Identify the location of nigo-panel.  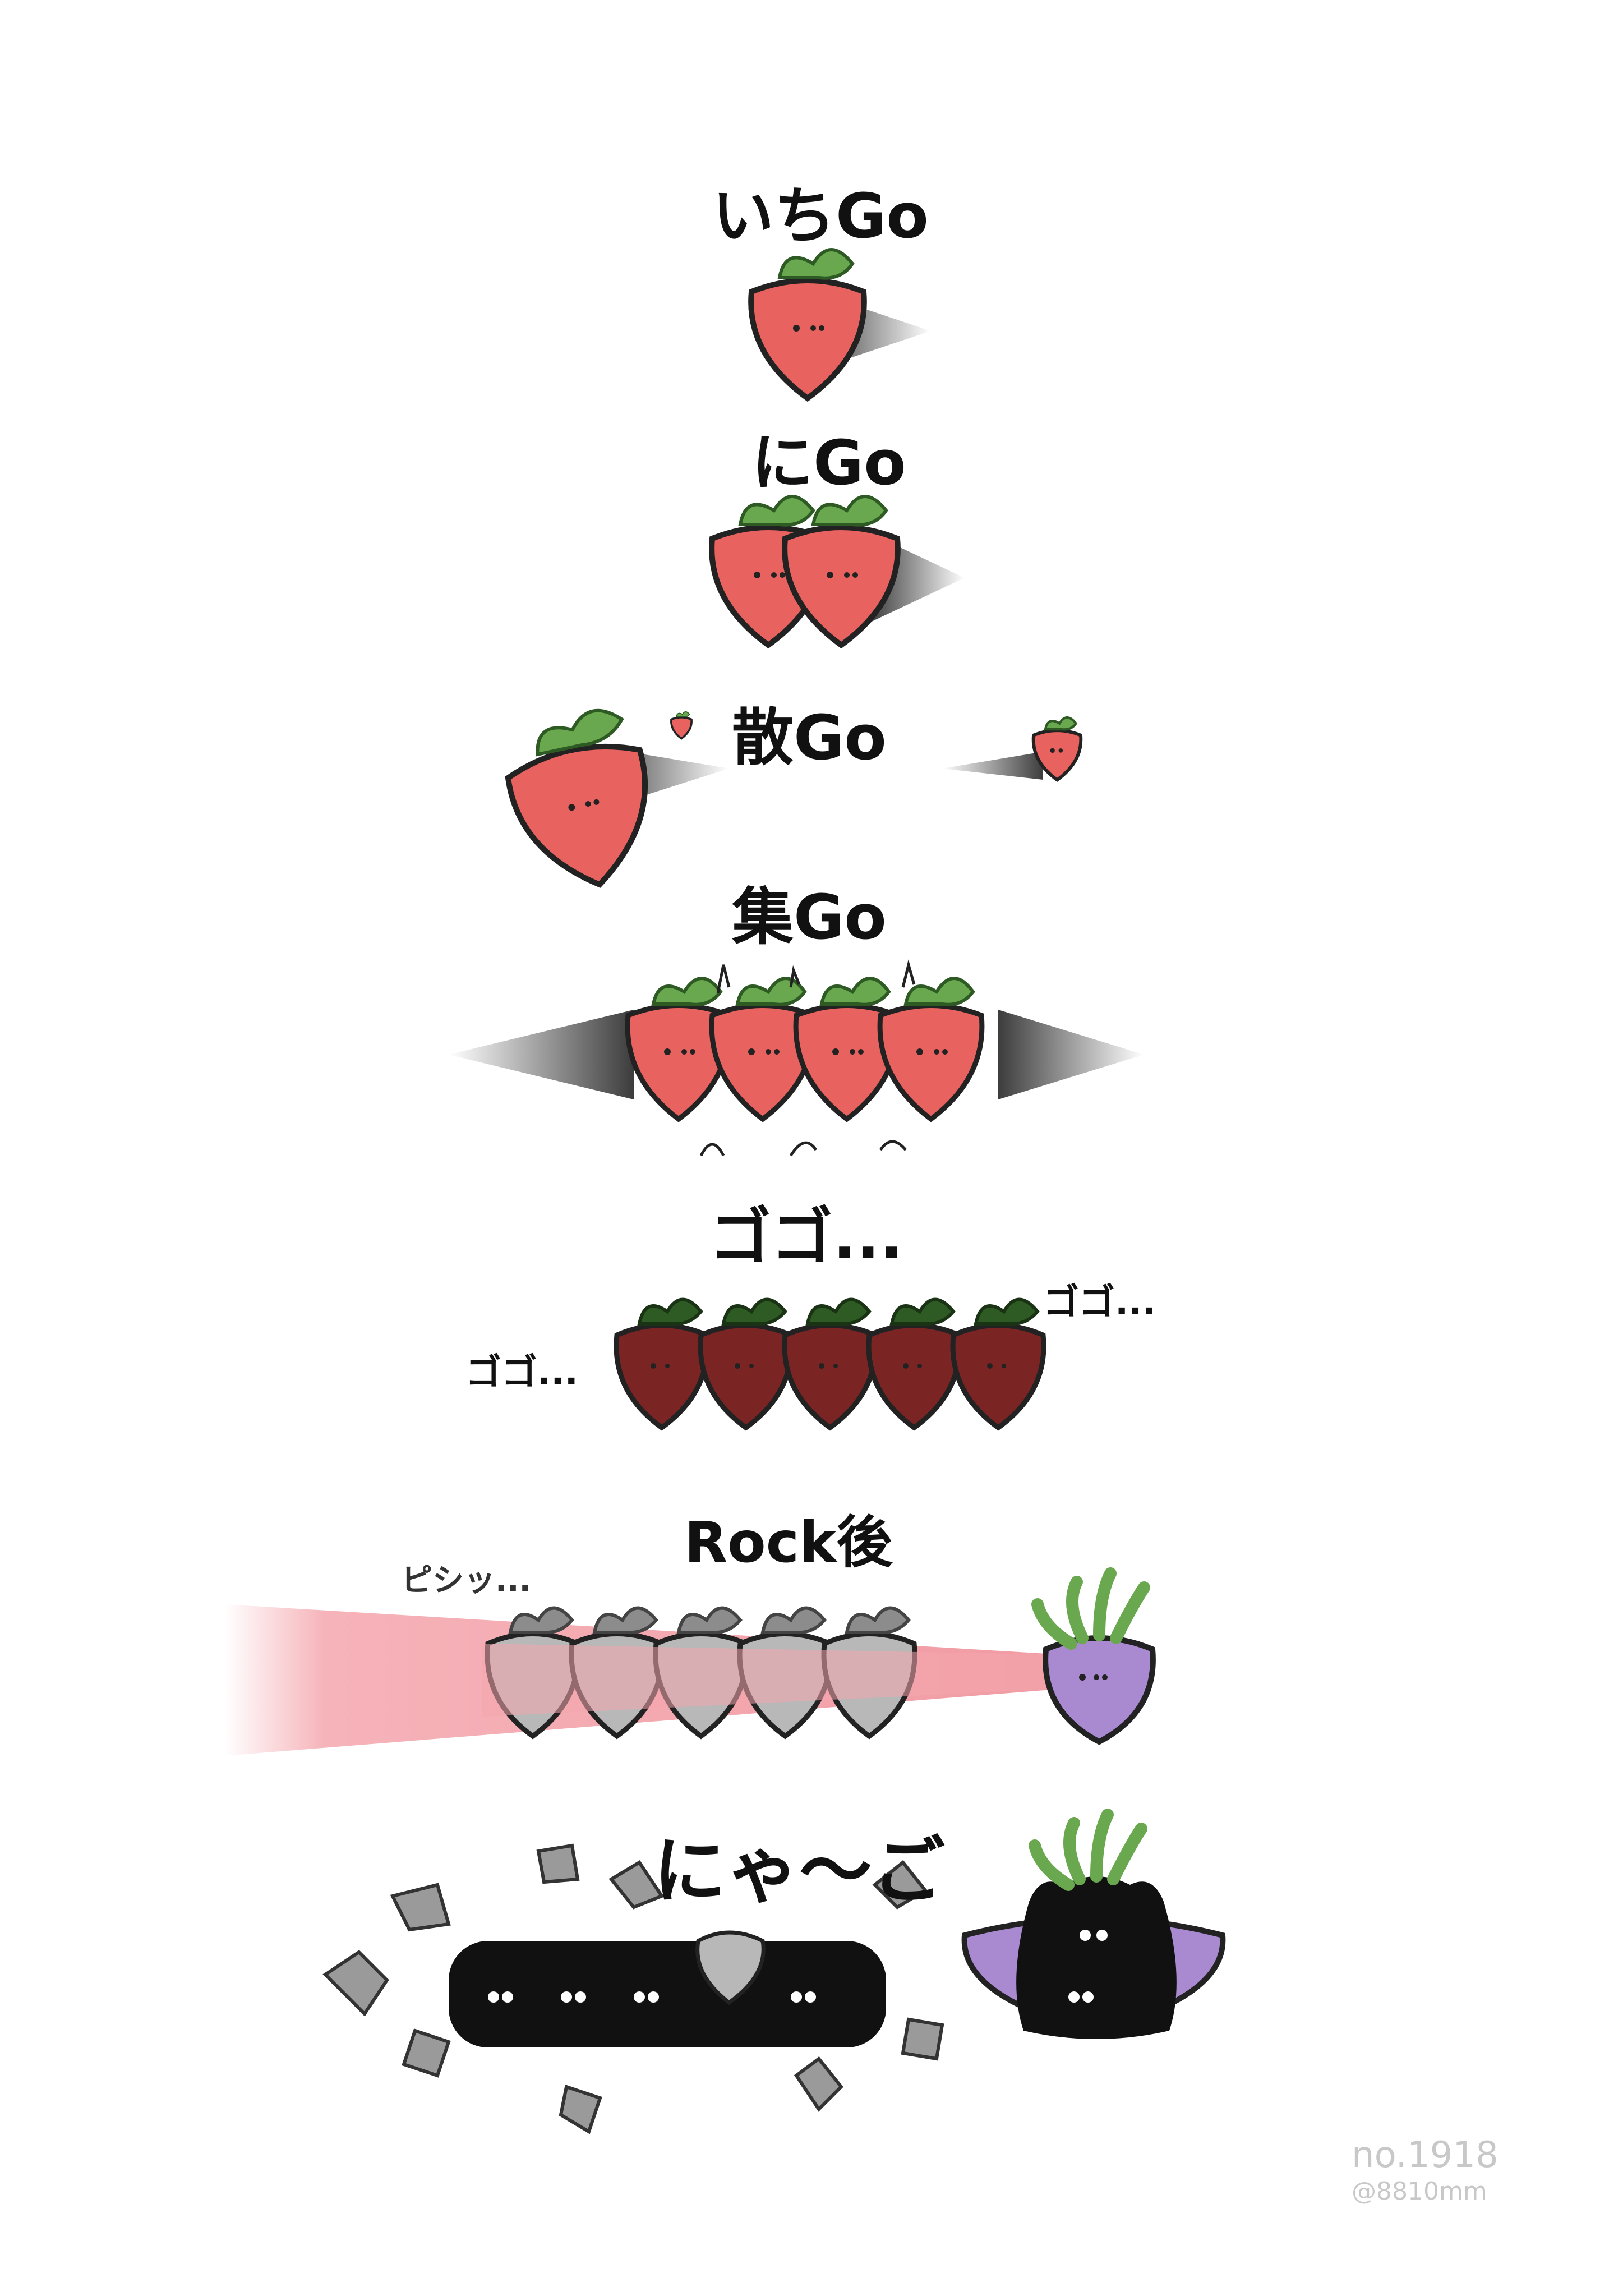
(837, 572).